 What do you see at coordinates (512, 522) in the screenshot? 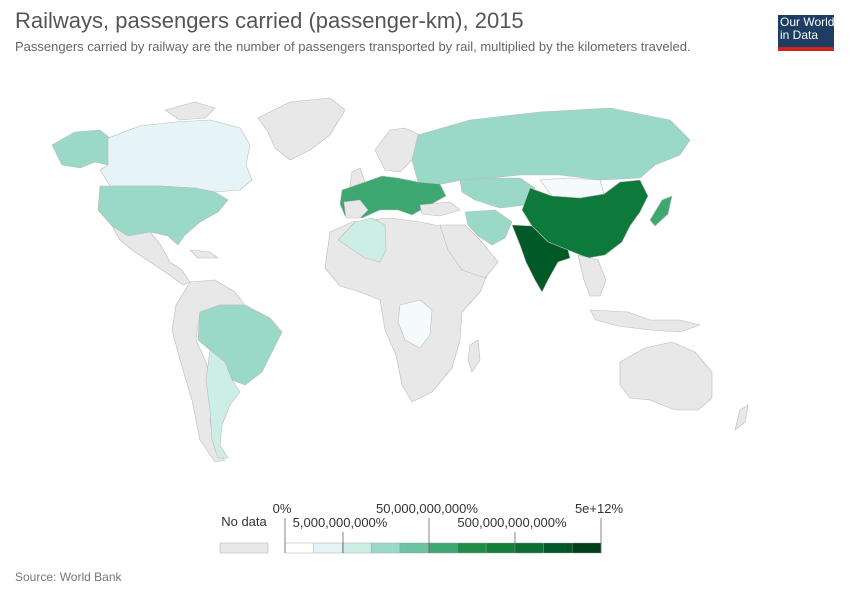
I see `legend-tick-label: 500,000,000,000%` at bounding box center [512, 522].